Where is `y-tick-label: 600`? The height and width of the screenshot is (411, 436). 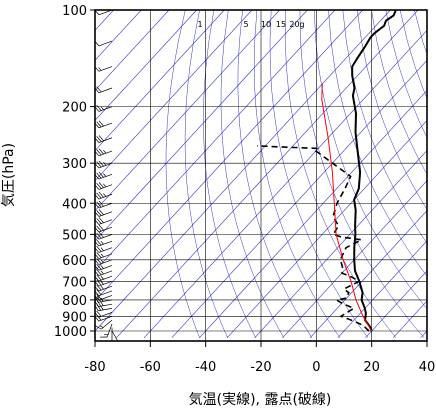
y-tick-label: 600 is located at coordinates (74, 261).